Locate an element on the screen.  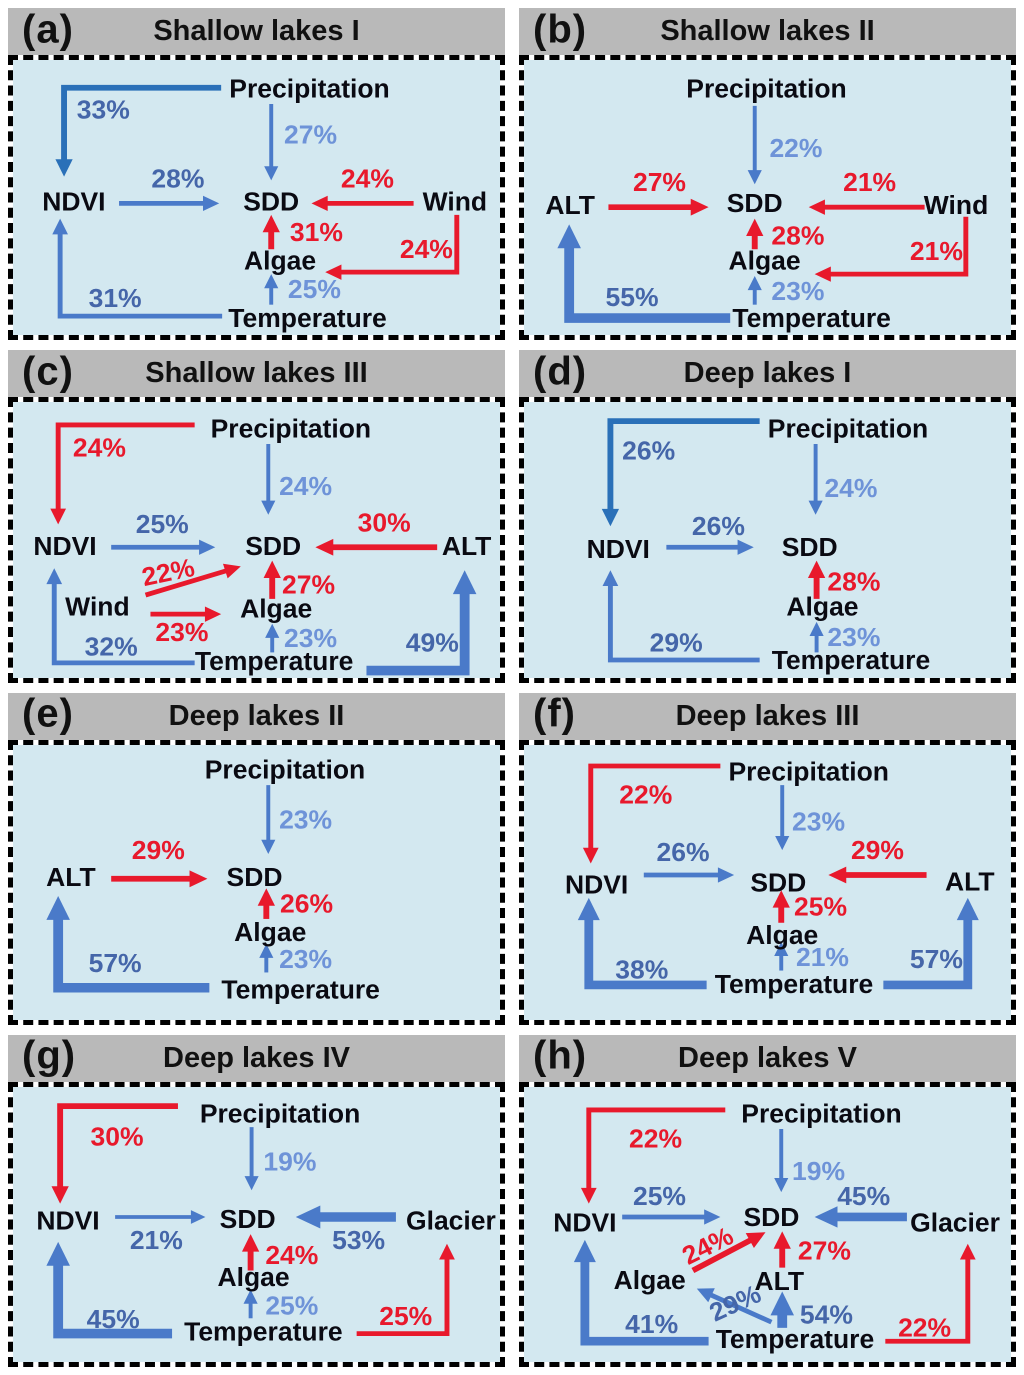
edge-label: 57% is located at coordinates (115, 963).